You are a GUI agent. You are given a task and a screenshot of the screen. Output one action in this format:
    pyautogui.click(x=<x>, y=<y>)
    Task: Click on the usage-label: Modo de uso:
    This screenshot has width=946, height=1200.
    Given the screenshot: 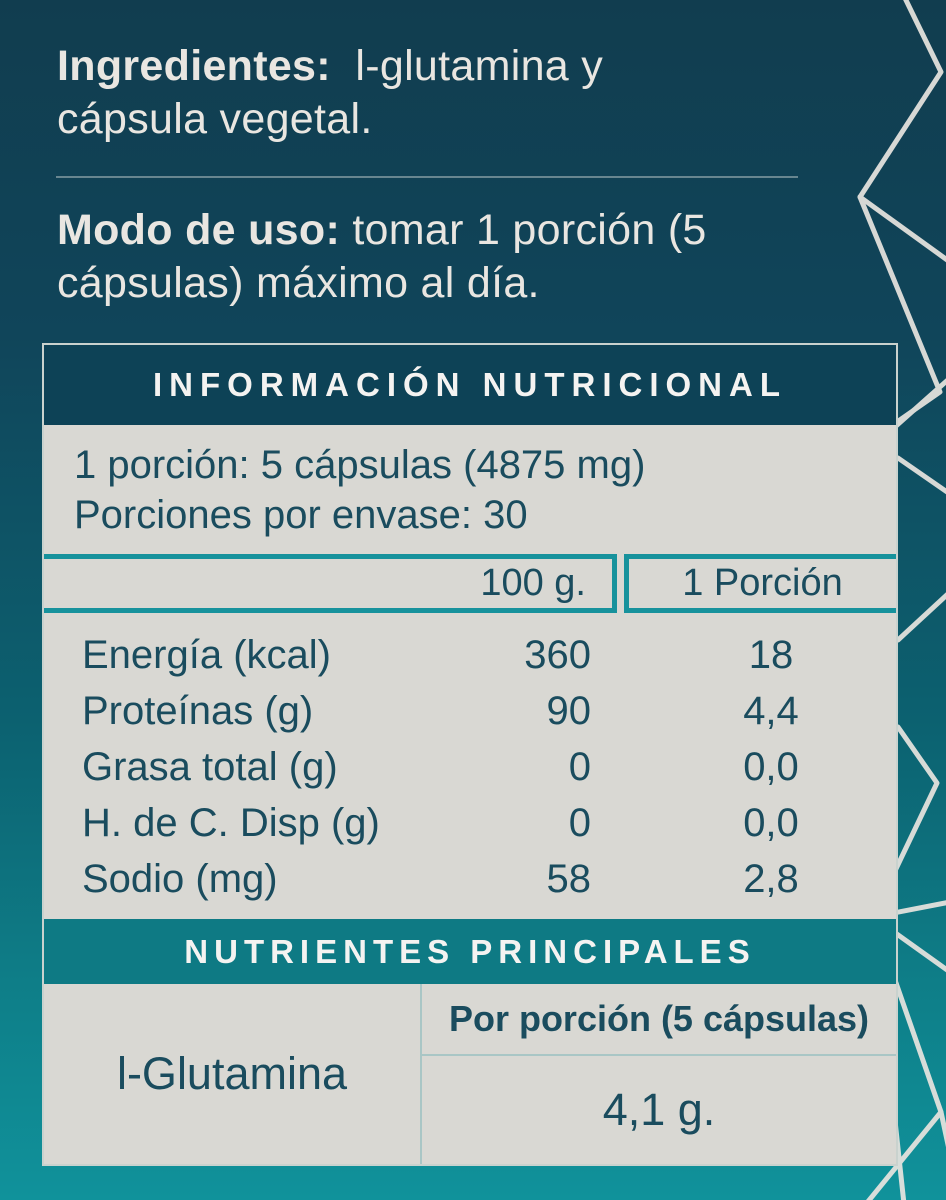 What is the action you would take?
    pyautogui.click(x=199, y=230)
    